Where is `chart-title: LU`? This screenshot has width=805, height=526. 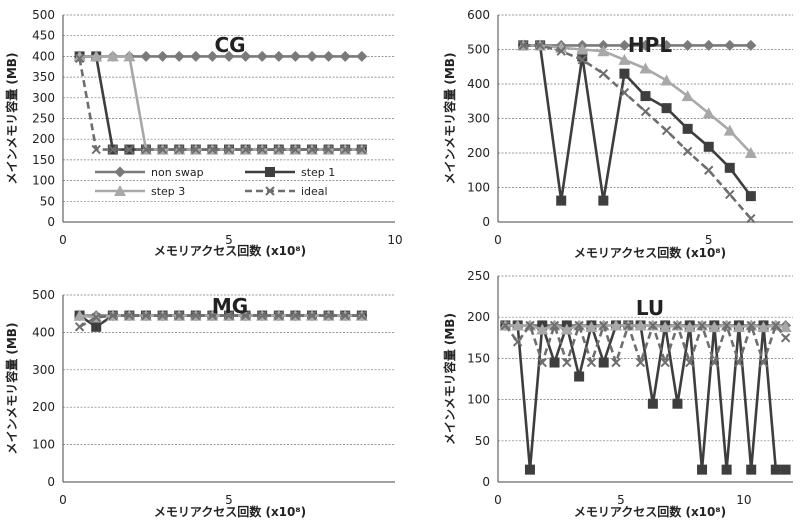
chart-title: LU is located at coordinates (650, 308).